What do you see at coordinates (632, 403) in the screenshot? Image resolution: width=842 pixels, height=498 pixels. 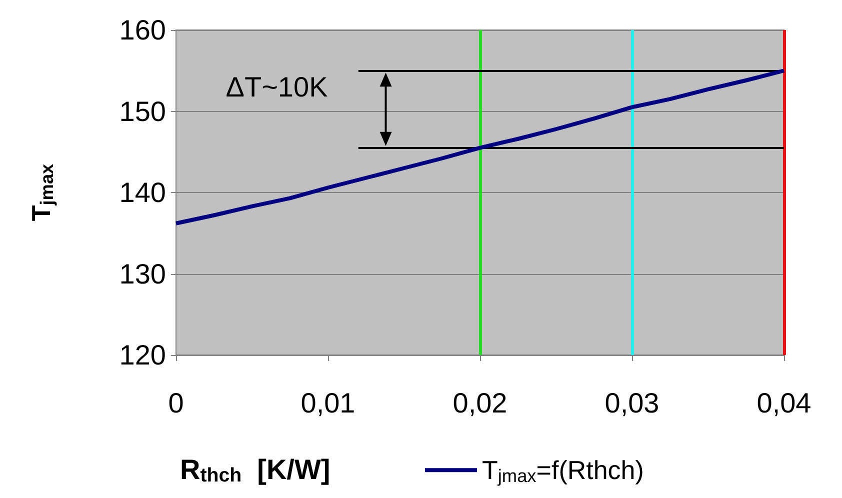 I see `x-tick-label: 0,03` at bounding box center [632, 403].